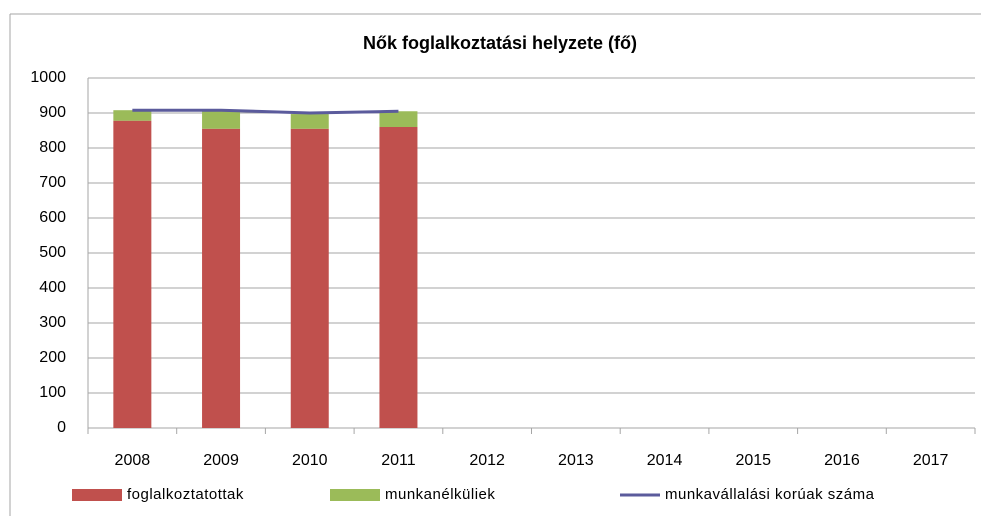  What do you see at coordinates (52, 182) in the screenshot?
I see `y-tick-label: 700` at bounding box center [52, 182].